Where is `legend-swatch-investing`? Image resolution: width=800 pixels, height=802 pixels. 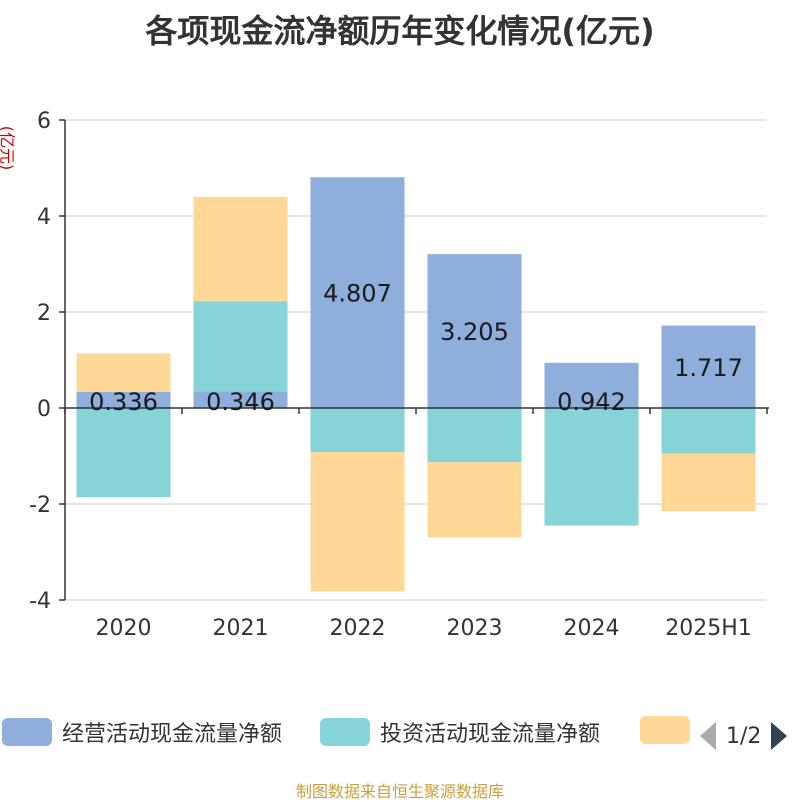 legend-swatch-investing is located at coordinates (345, 732).